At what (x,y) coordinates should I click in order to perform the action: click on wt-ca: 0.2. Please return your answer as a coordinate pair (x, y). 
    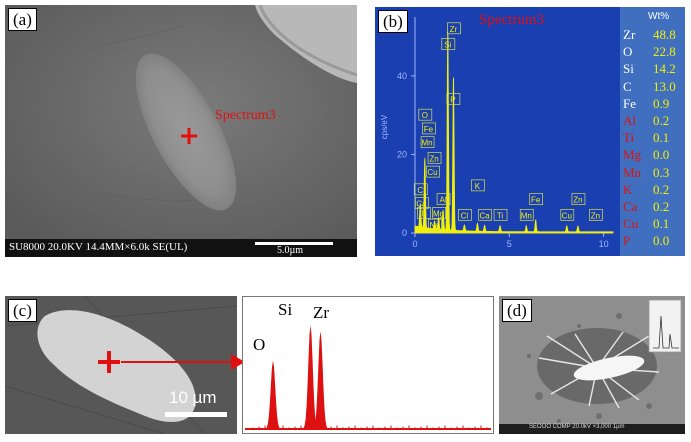
    Looking at the image, I should click on (661, 206).